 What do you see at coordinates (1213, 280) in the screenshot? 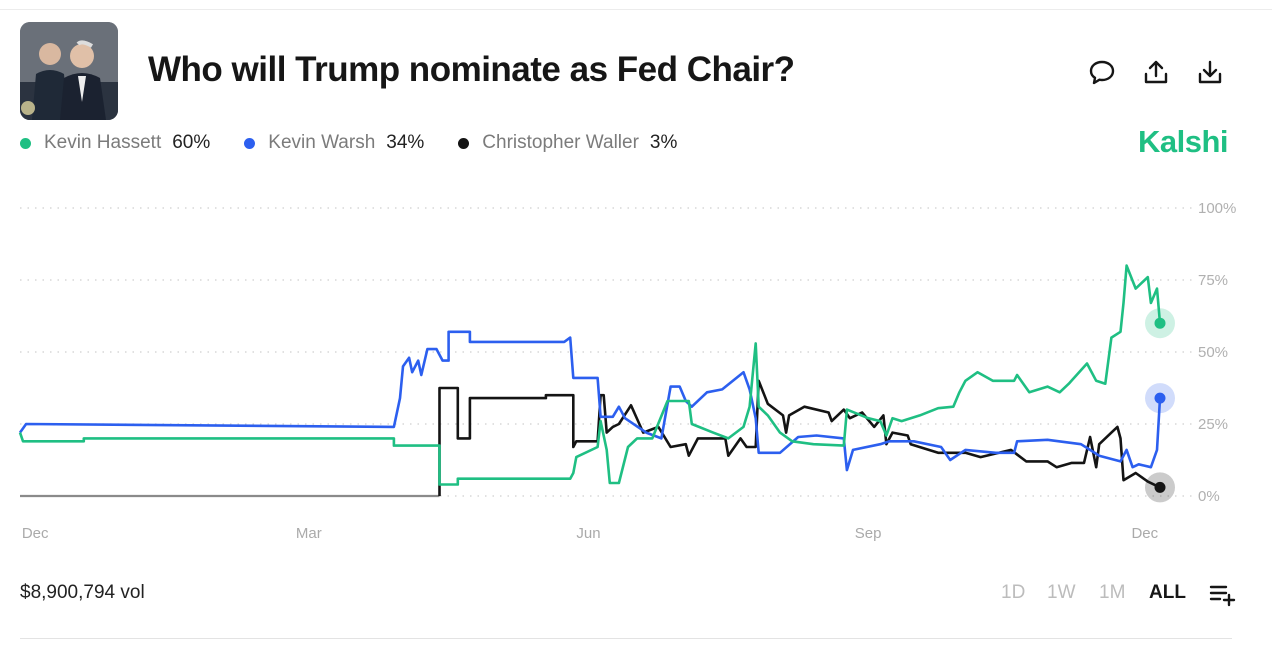
I see `y-tick-label: 75%` at bounding box center [1213, 280].